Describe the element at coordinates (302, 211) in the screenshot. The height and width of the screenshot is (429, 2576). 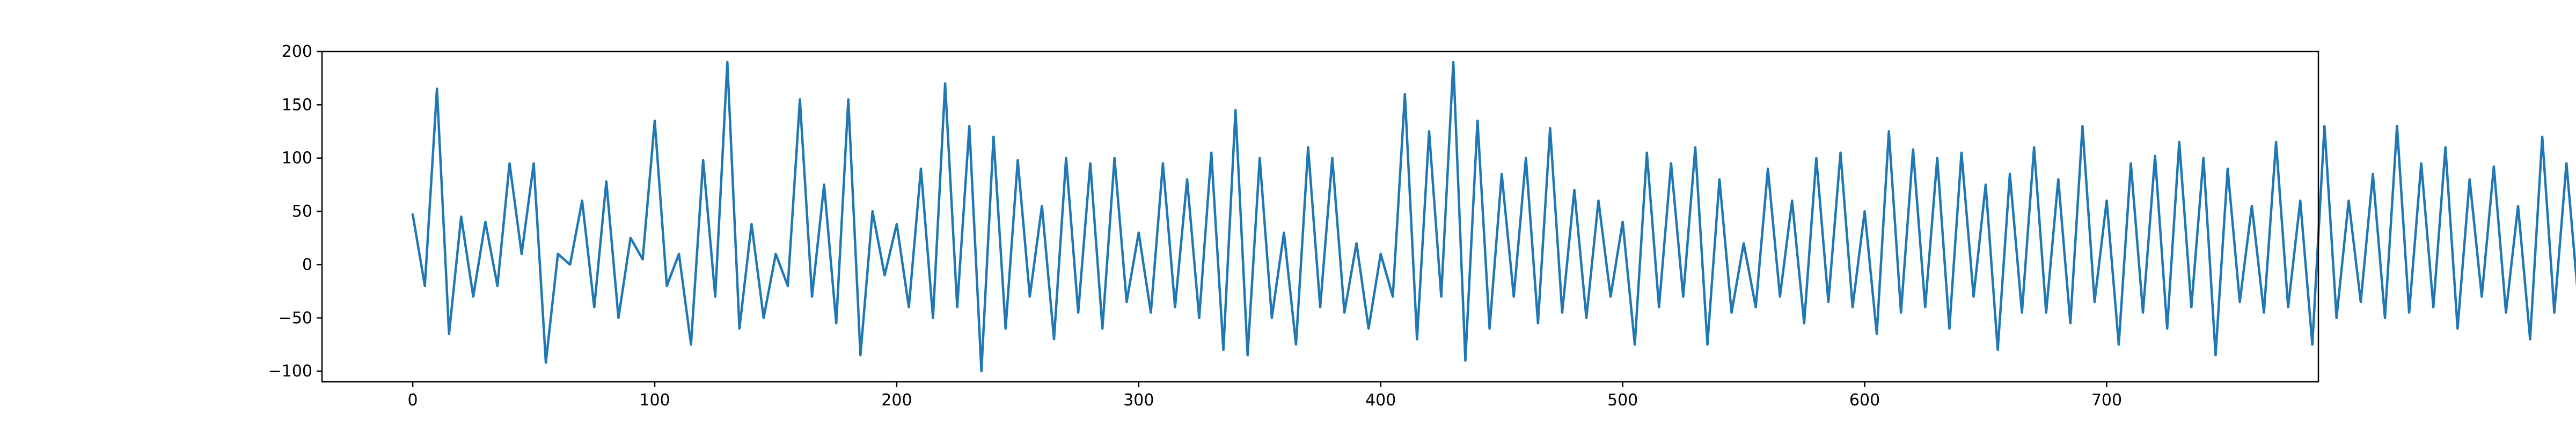
I see `y-tick-label: 50` at that location.